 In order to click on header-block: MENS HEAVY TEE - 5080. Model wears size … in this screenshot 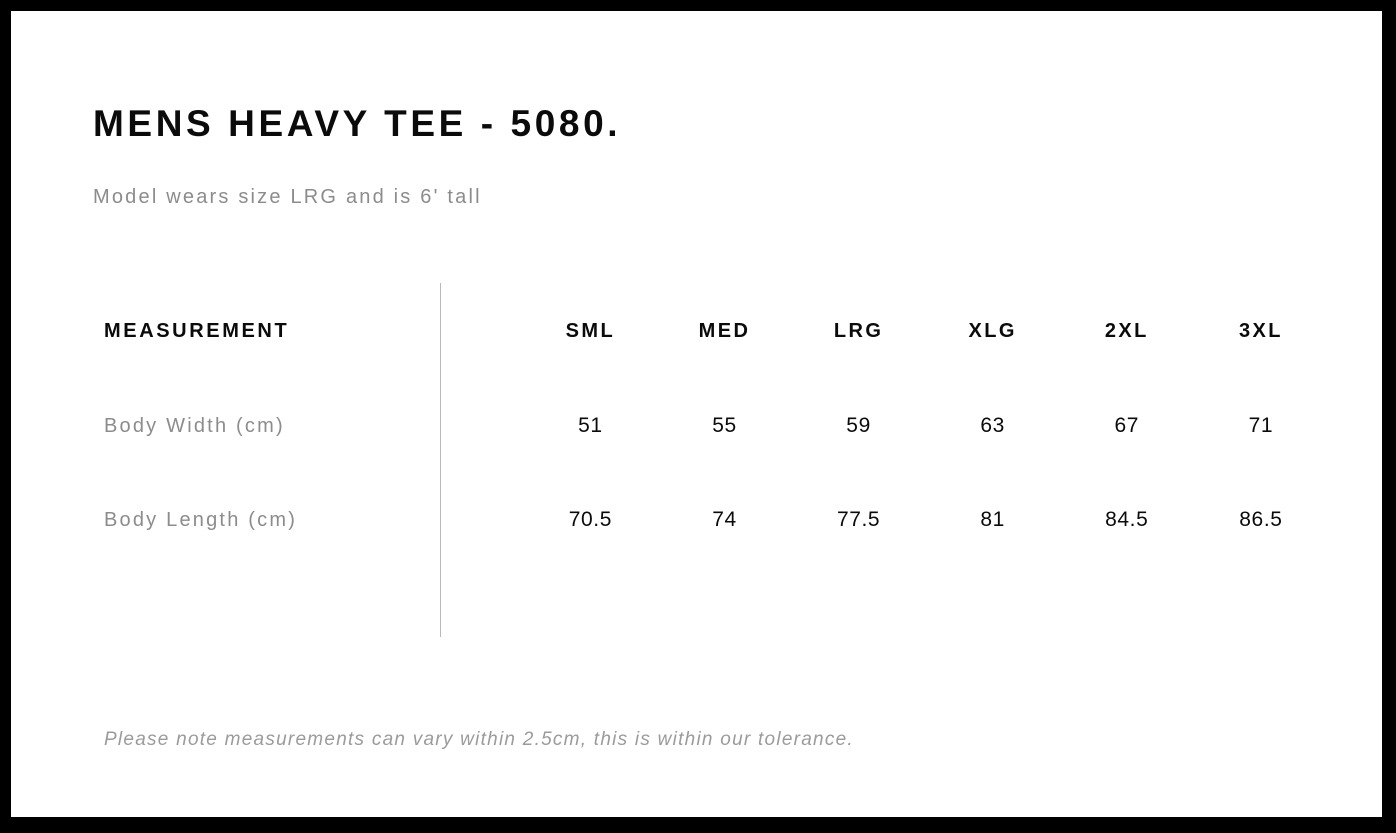, I will do `click(693, 156)`.